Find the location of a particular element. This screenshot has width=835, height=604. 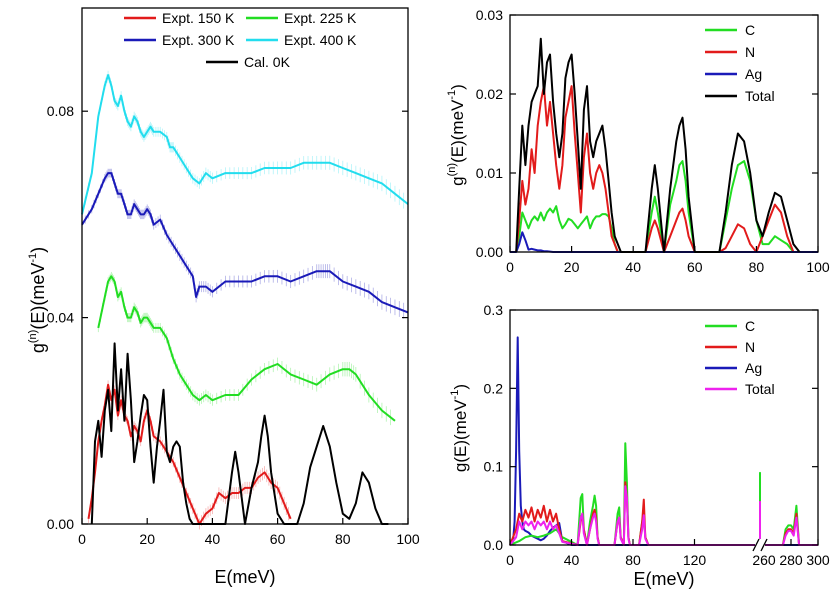

legend-label: Expt. 300 K is located at coordinates (198, 40).